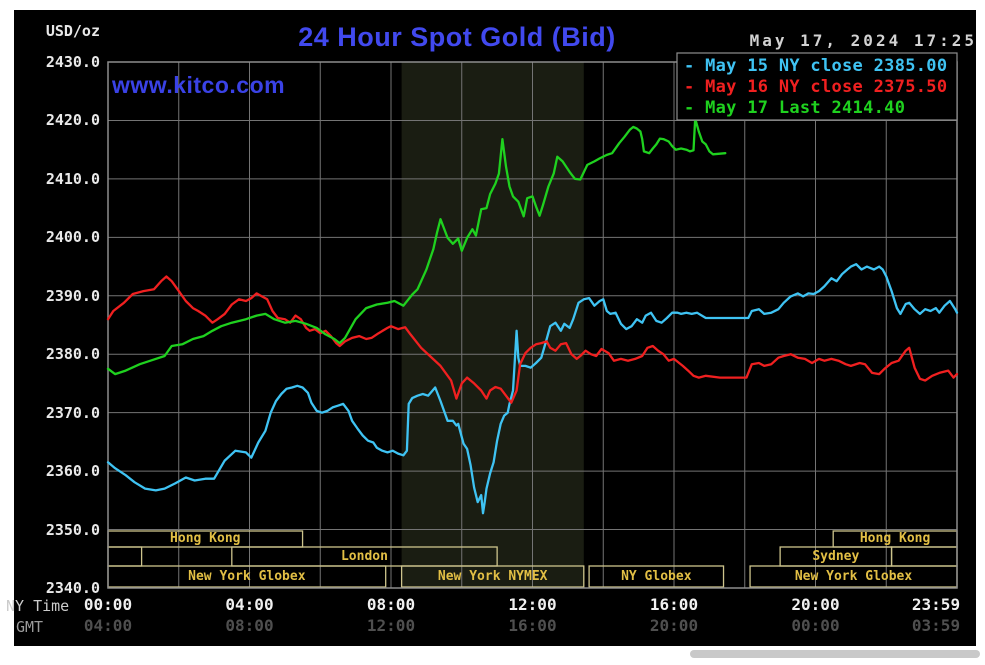 This screenshot has width=985, height=665. Describe the element at coordinates (72, 62) in the screenshot. I see `y-tick-label: 2430.0` at that location.